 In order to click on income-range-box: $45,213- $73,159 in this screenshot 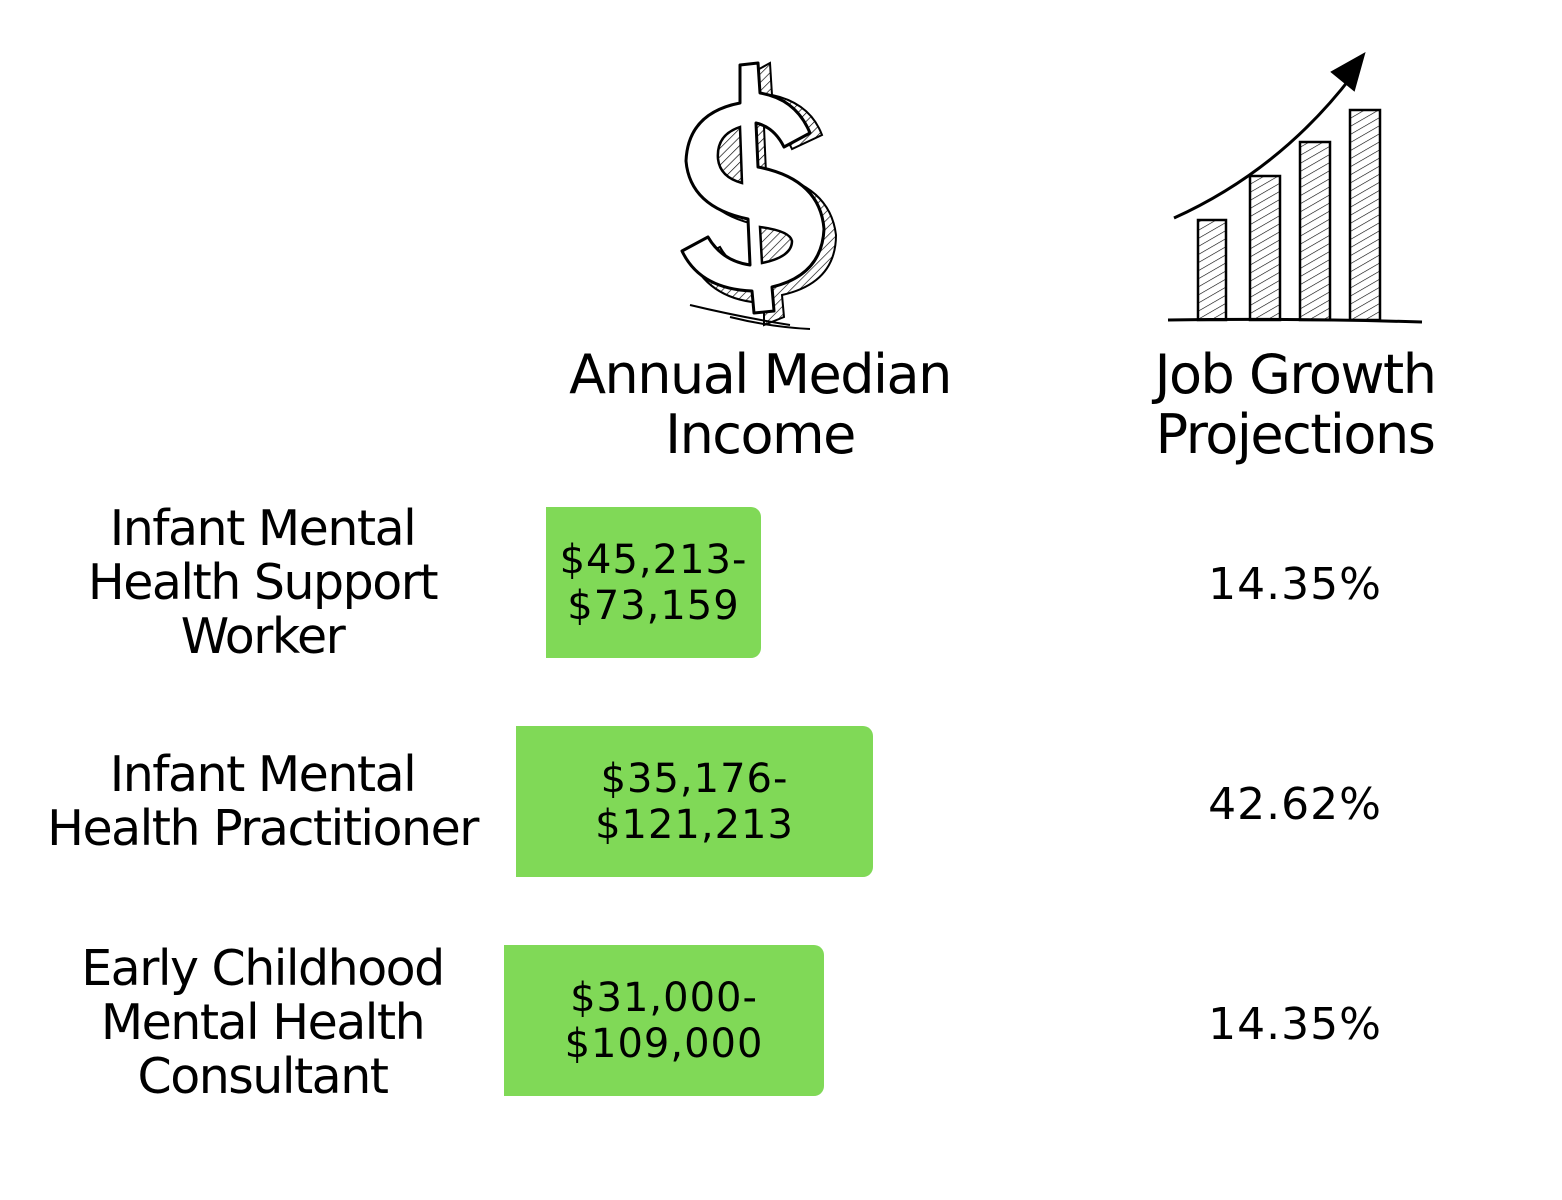, I will do `click(653, 582)`.